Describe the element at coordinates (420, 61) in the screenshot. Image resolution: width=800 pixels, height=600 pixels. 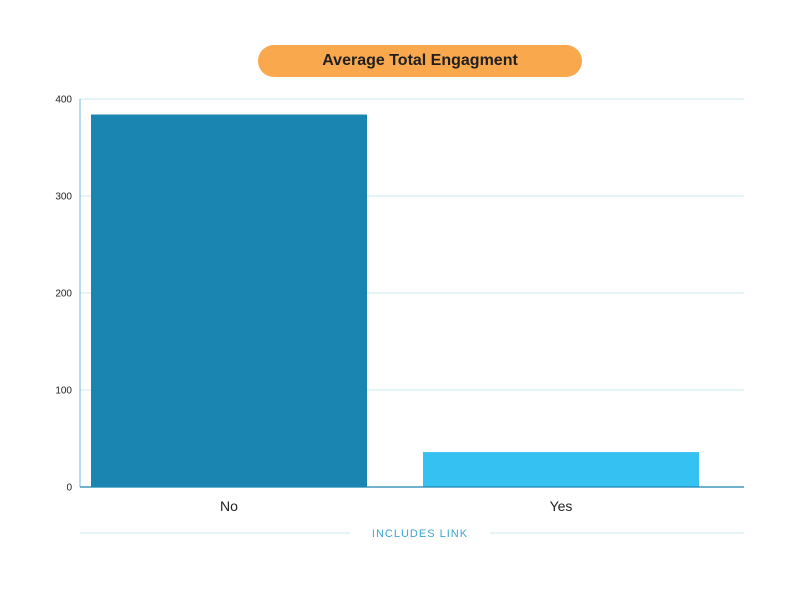
I see `chart-title: Average Total Engagment` at that location.